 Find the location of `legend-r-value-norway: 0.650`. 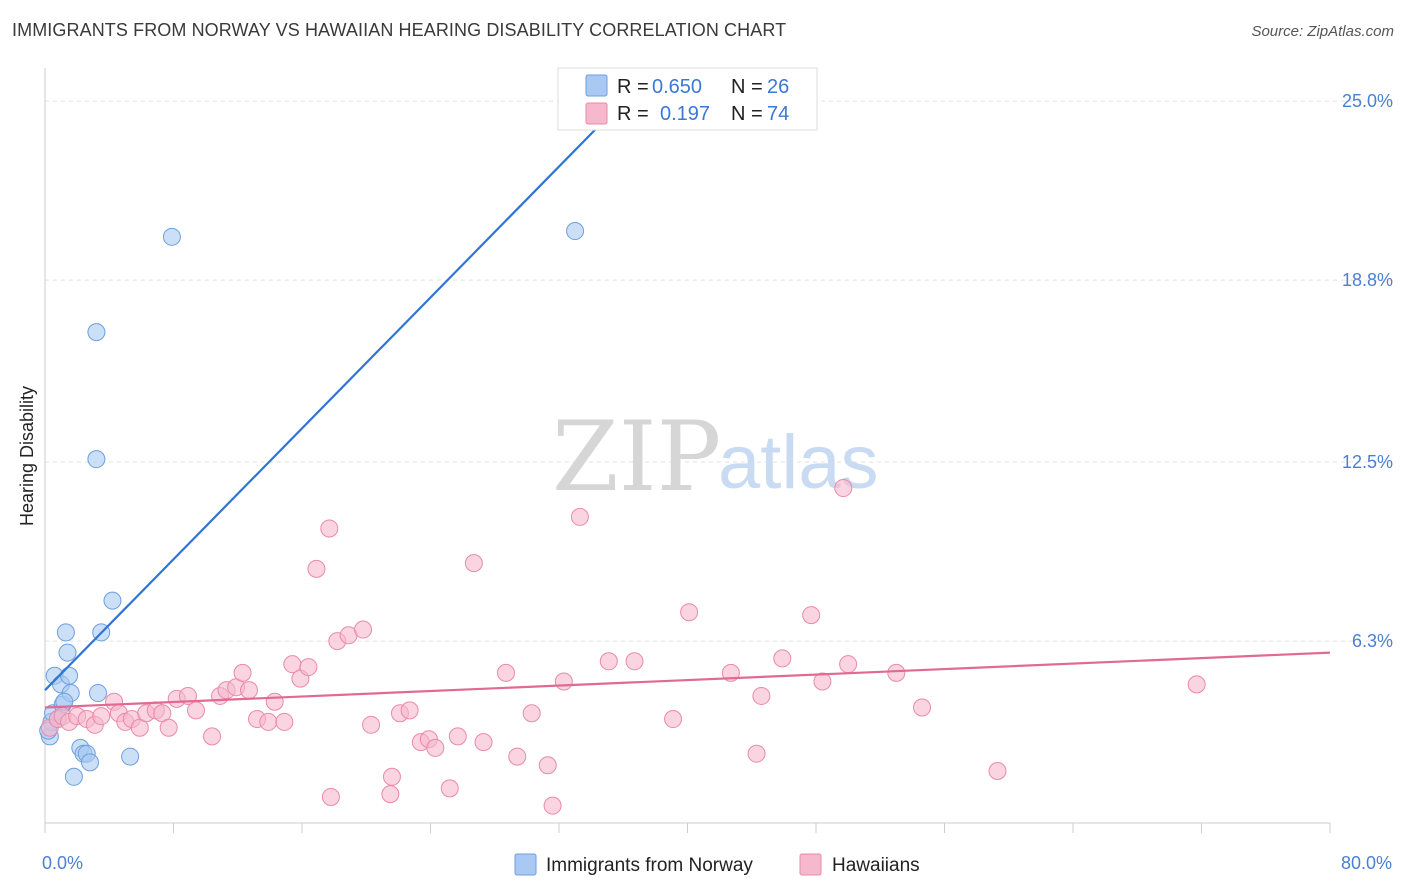

legend-r-value-norway: 0.650 is located at coordinates (677, 87).